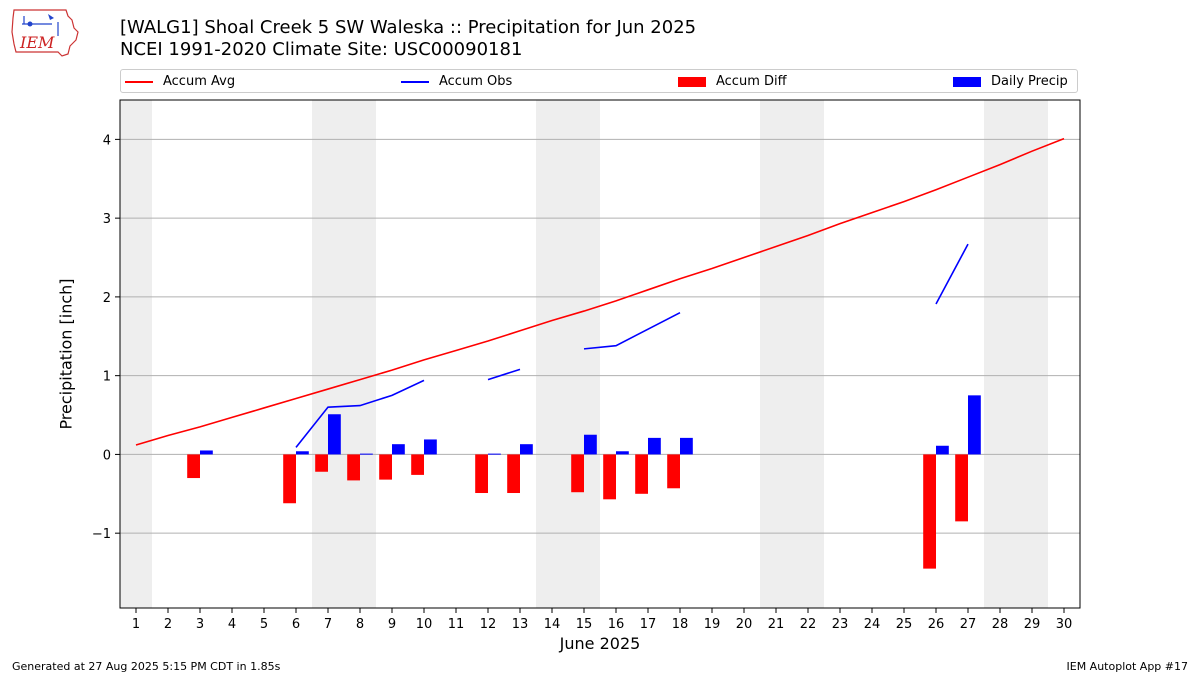 The width and height of the screenshot is (1200, 675). I want to click on y-tick-label: 0, so click(107, 455).